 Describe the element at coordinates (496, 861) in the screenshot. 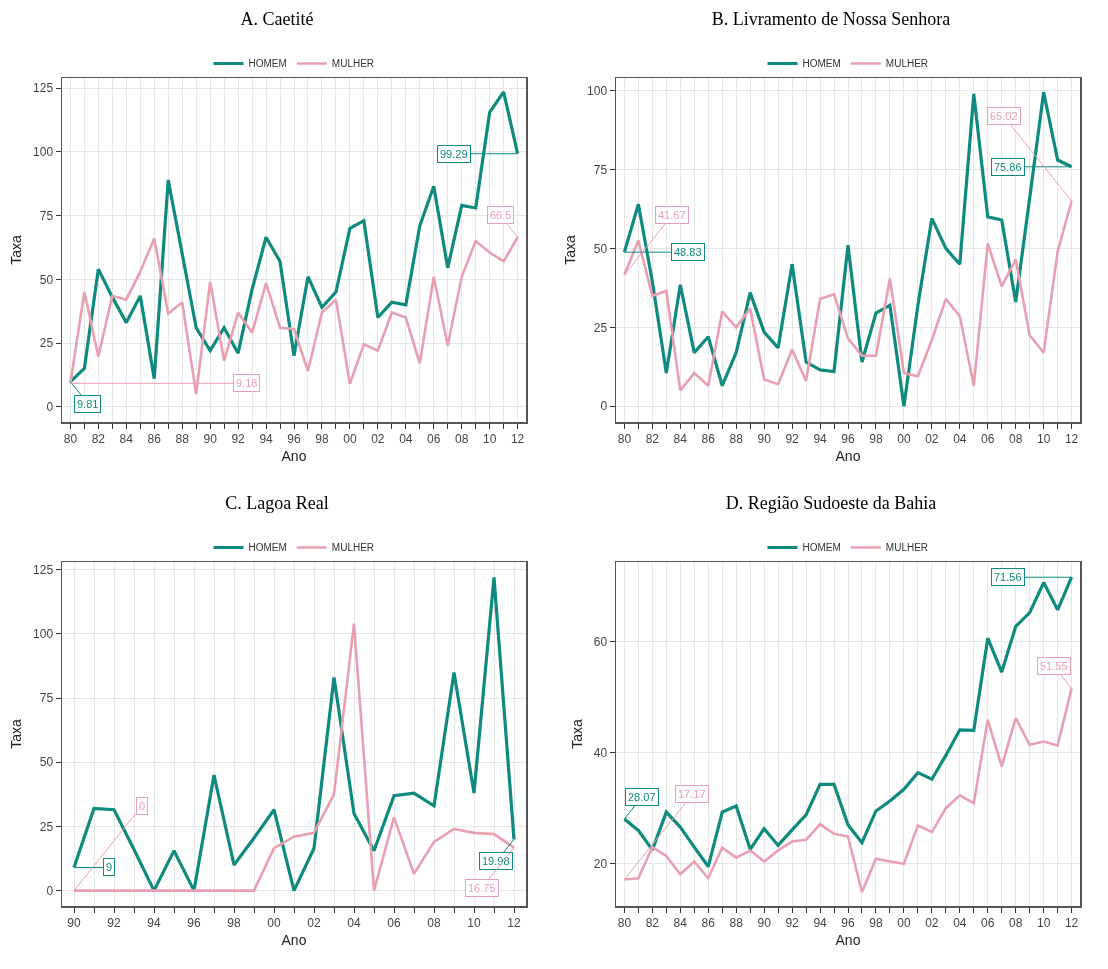

I see `data-label: 19.98` at that location.